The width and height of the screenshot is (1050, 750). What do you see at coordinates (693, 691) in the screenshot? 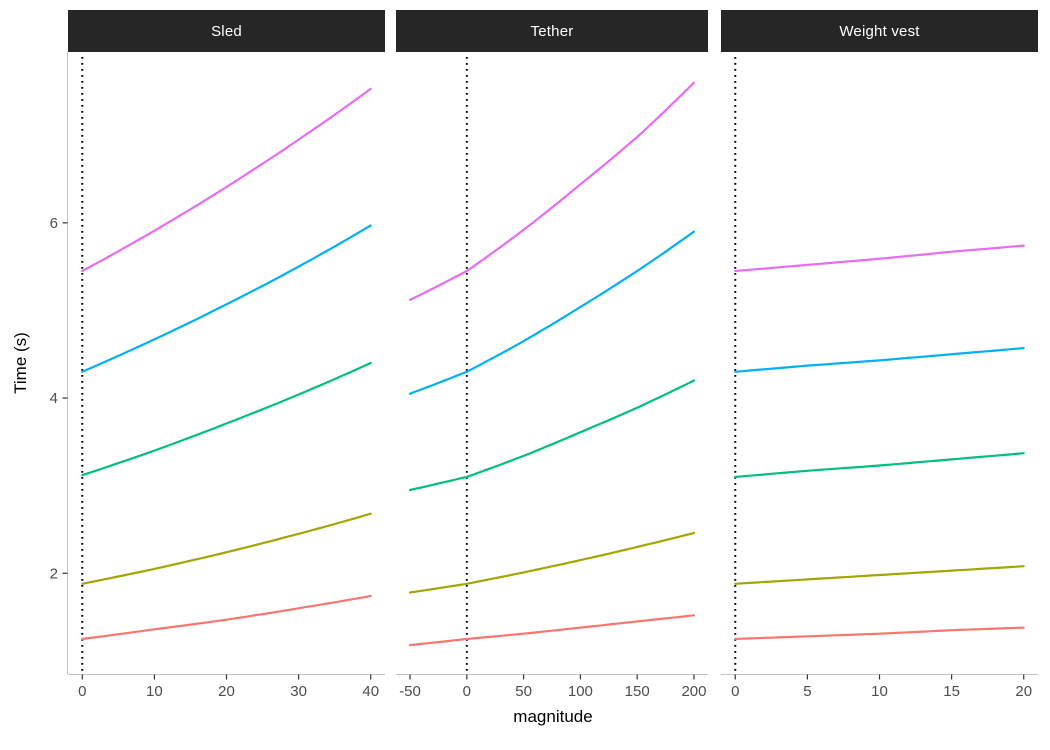
I see `x-tick-label: 200` at bounding box center [693, 691].